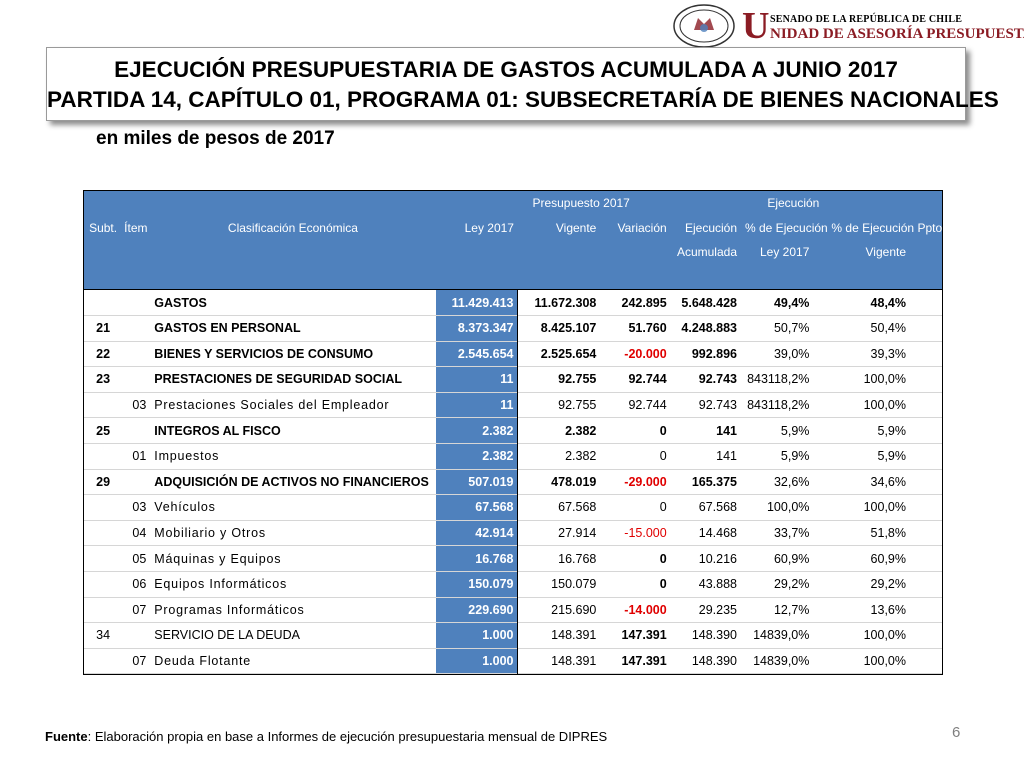 The height and width of the screenshot is (768, 1024). Describe the element at coordinates (215, 138) in the screenshot. I see `units-subtitle: en miles de pesos de 2017` at that location.